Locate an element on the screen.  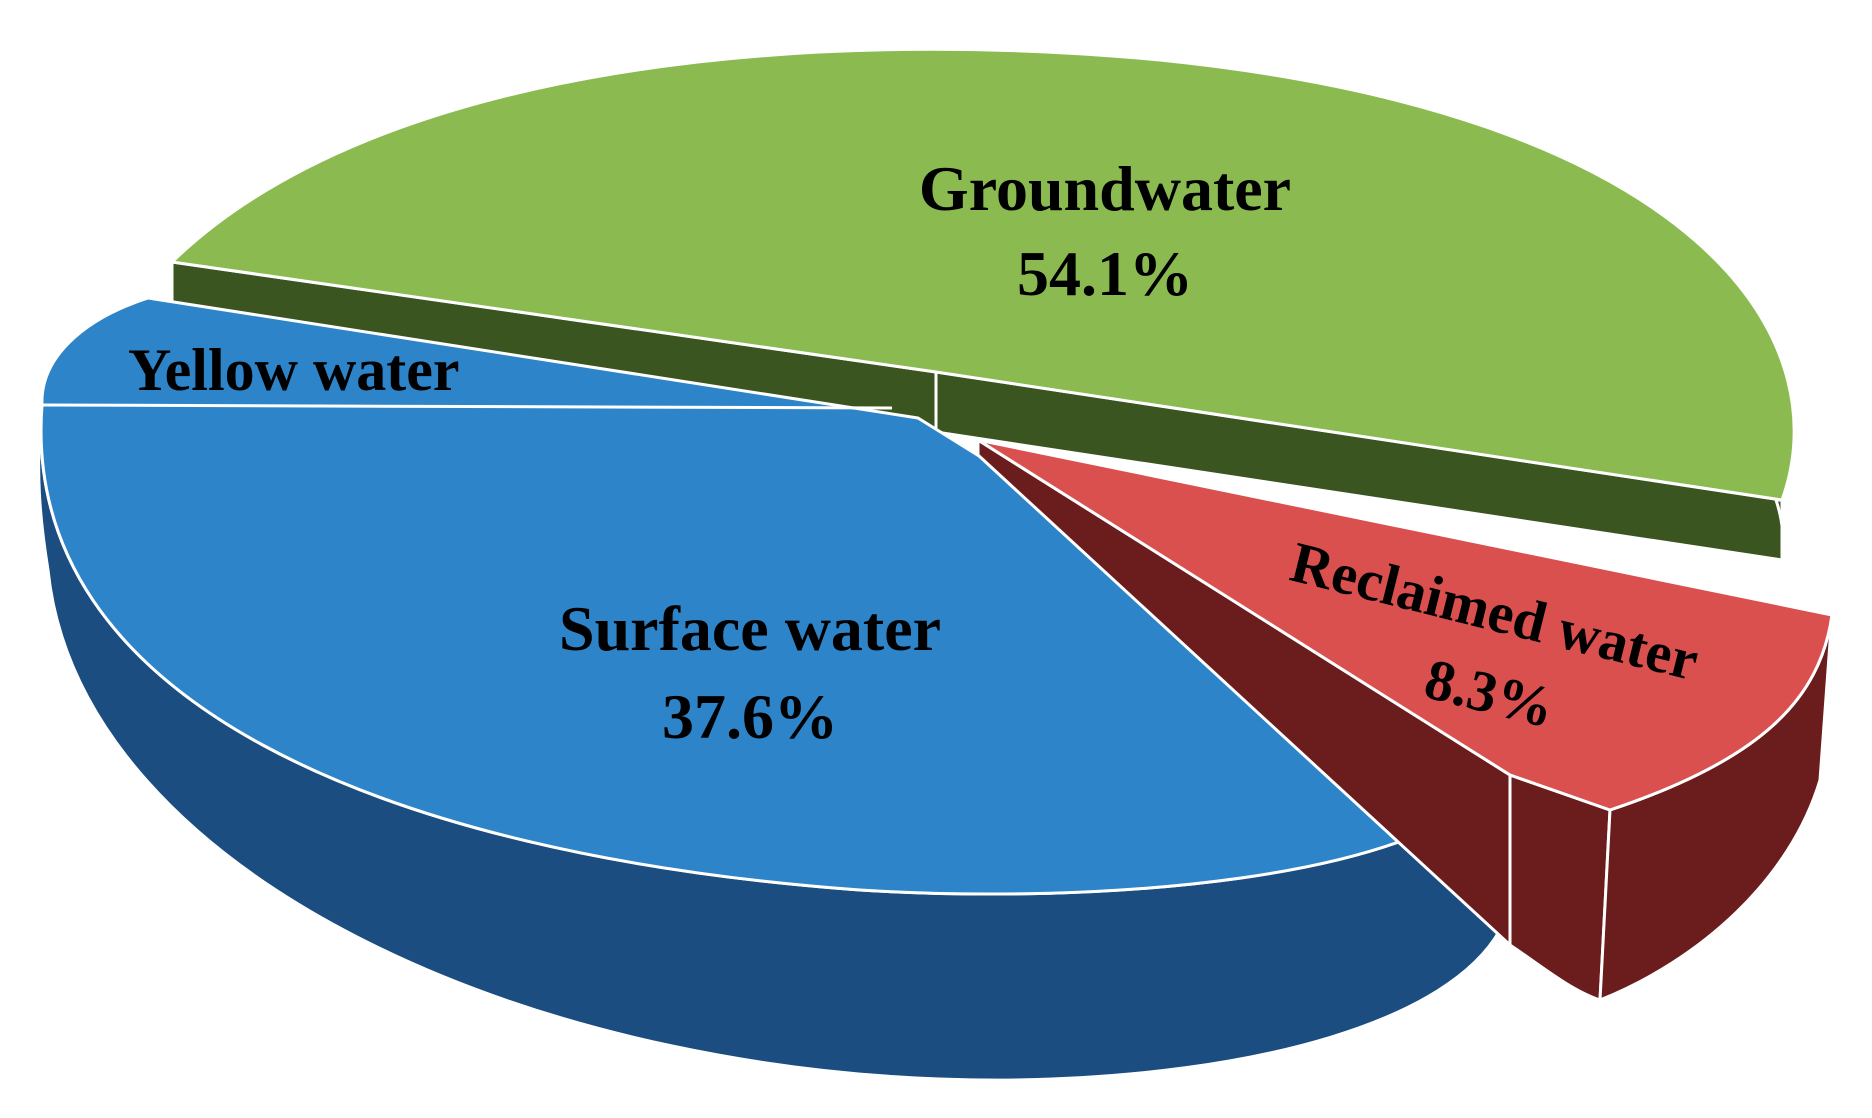
label-surface-water: Surface water is located at coordinates (750, 628).